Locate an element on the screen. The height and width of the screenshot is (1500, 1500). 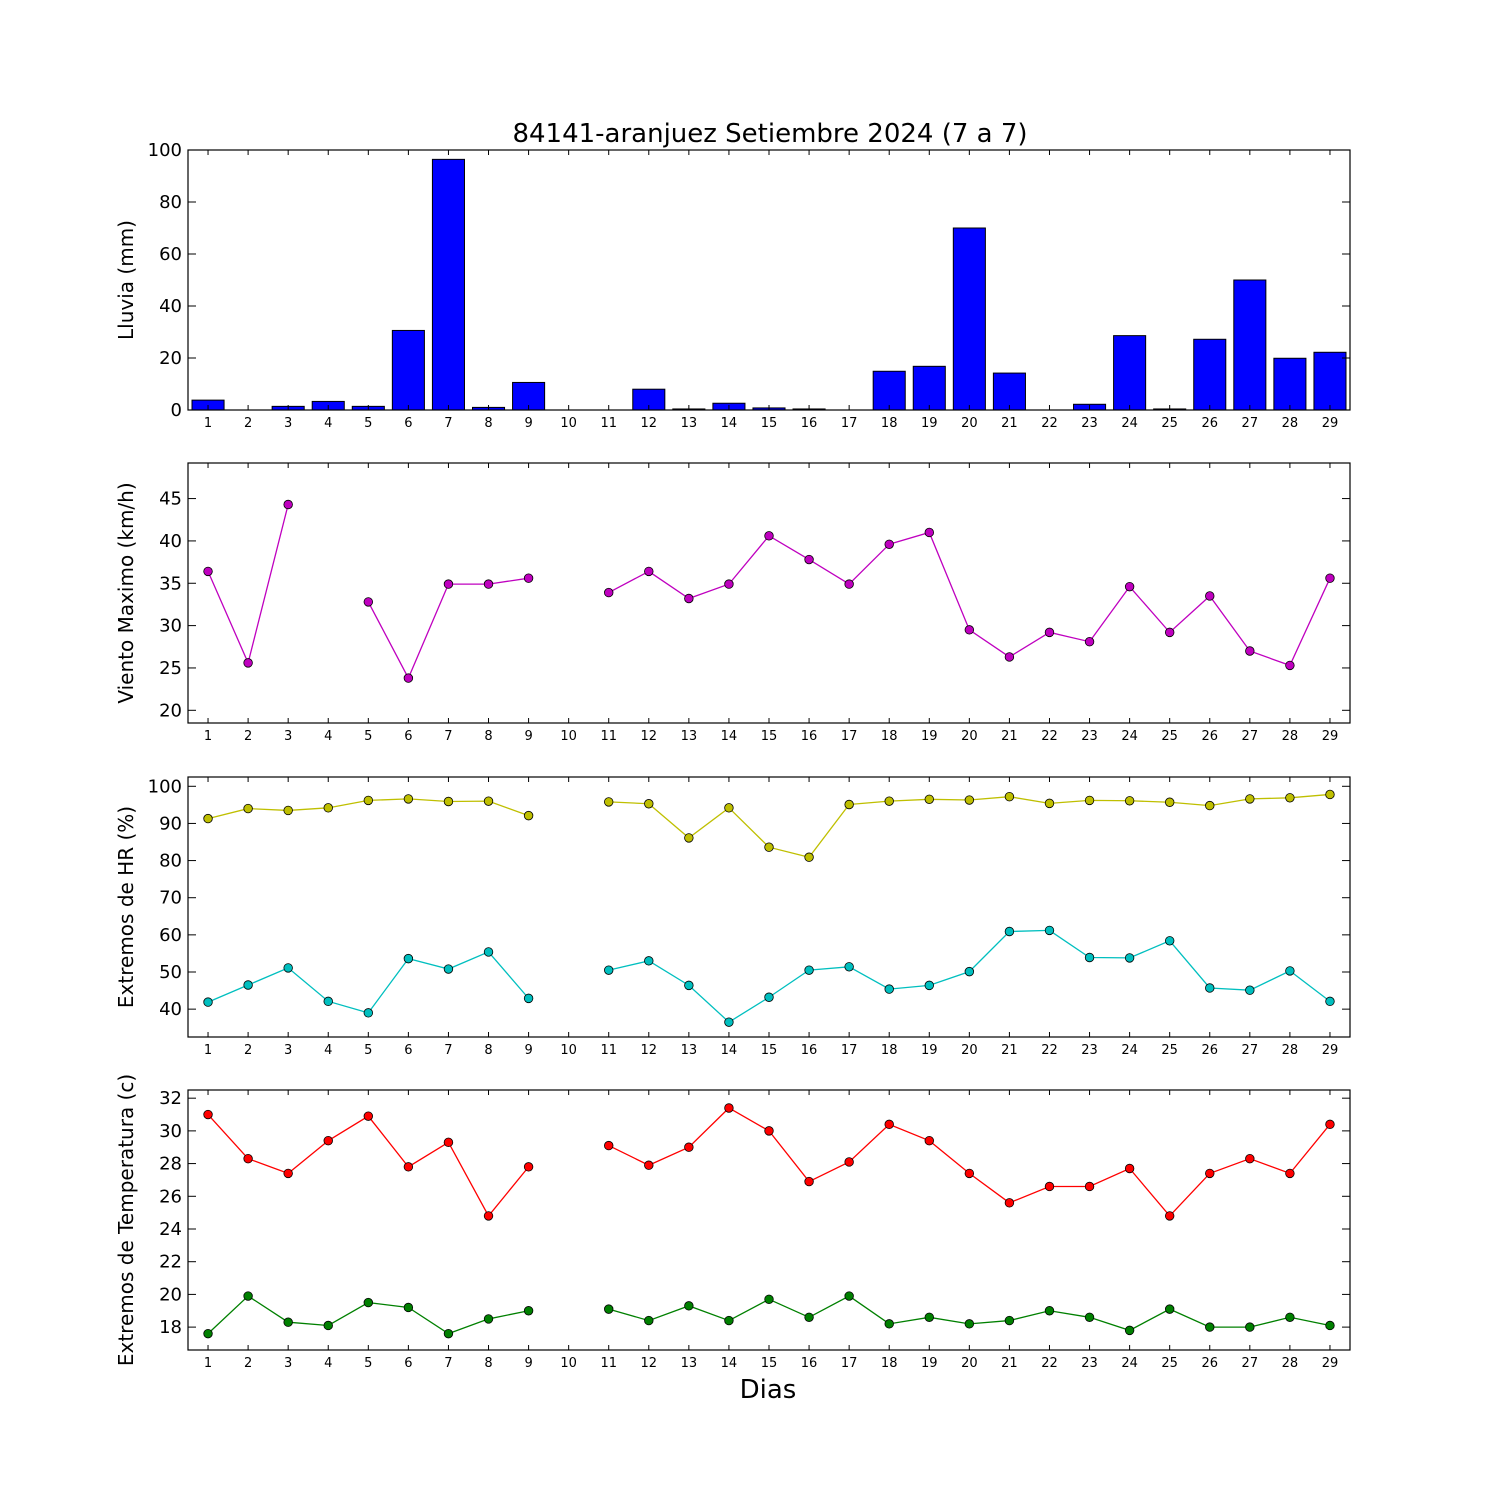
x-tick-label: 16 is located at coordinates (809, 423).